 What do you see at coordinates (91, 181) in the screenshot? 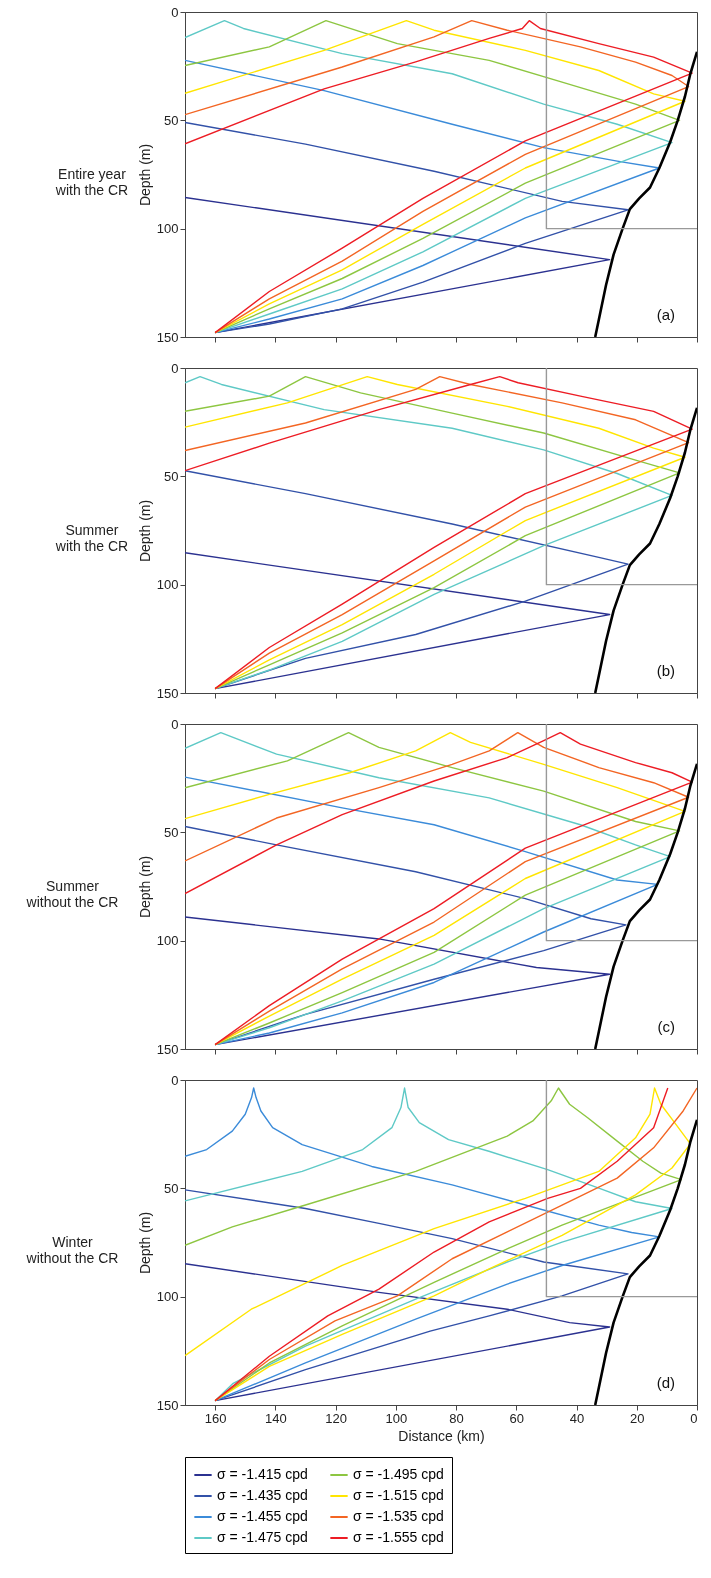
I see `text: Entire year with the CR` at bounding box center [91, 181].